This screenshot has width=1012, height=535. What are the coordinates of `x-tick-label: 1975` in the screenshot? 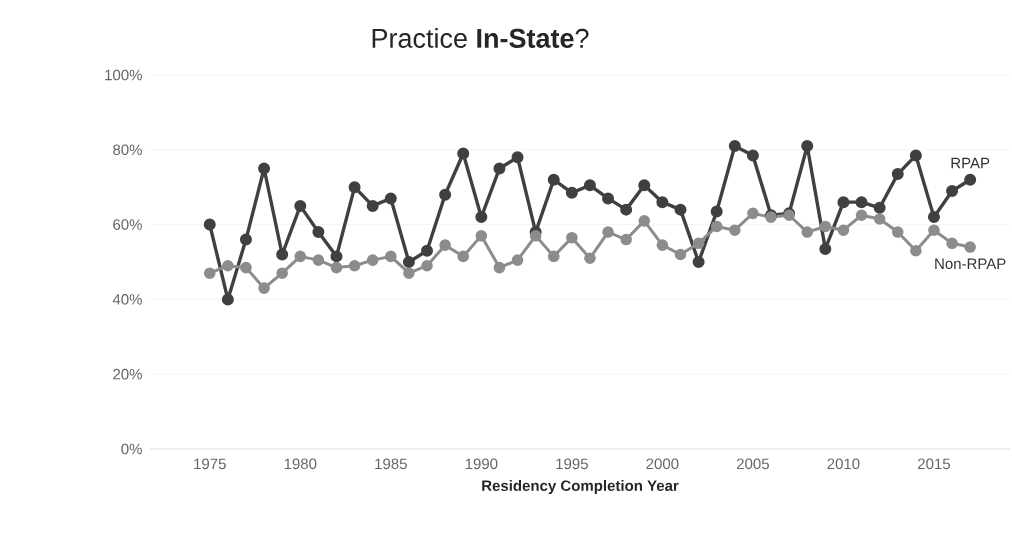 It's located at (210, 464).